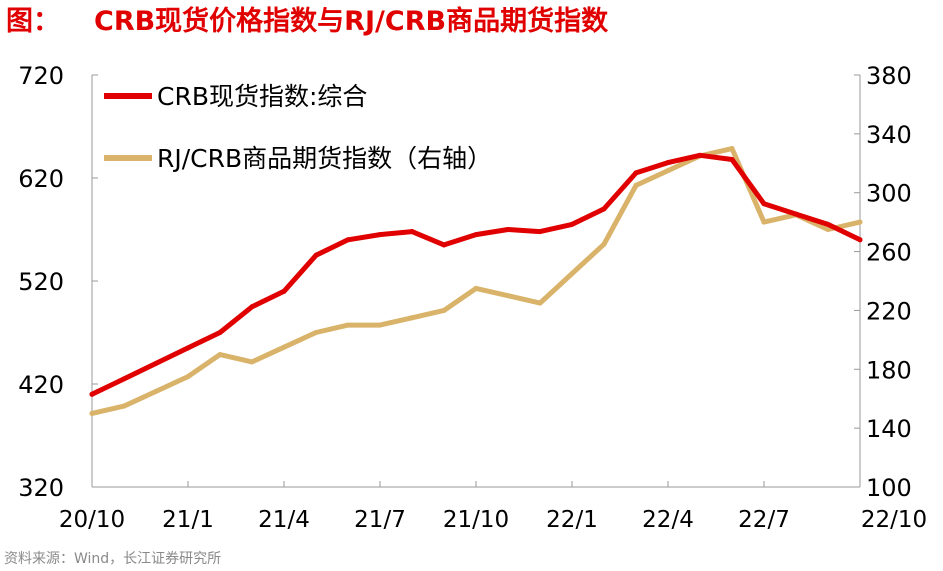 The height and width of the screenshot is (571, 943). I want to click on x-tick-label: 21/7, so click(380, 520).